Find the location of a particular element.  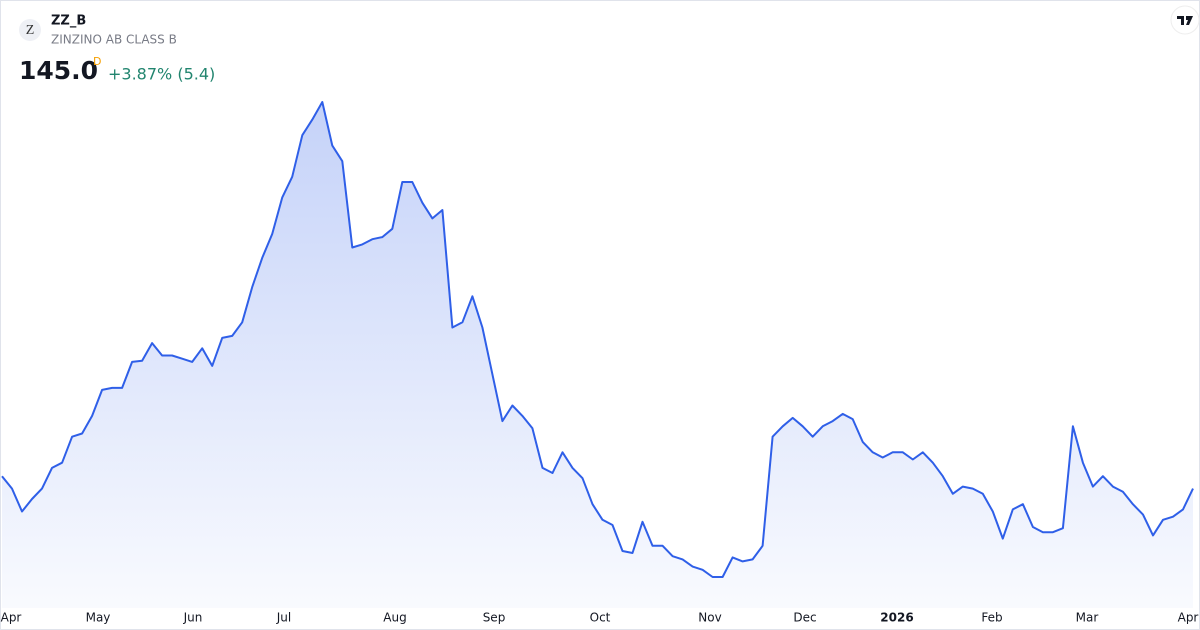

price: 145.0 is located at coordinates (58, 70).